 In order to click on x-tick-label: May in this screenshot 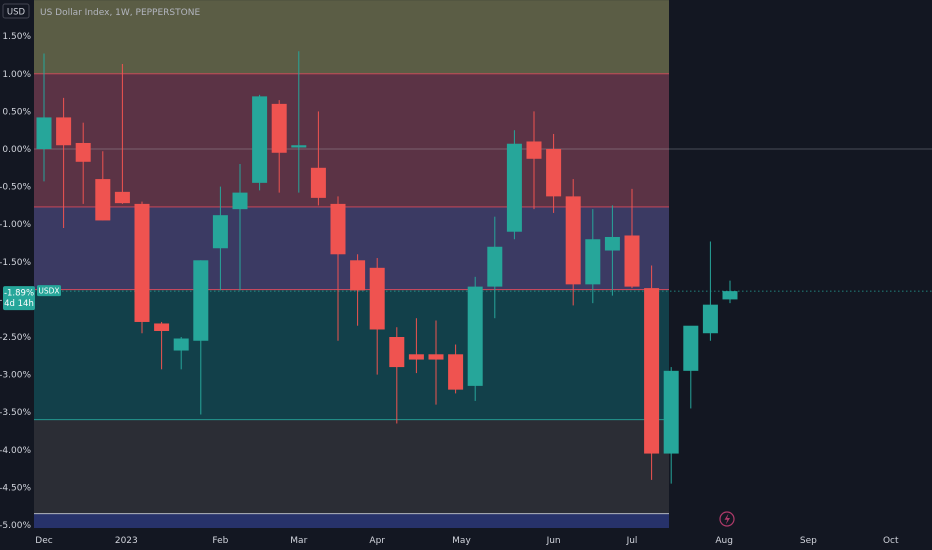, I will do `click(461, 541)`.